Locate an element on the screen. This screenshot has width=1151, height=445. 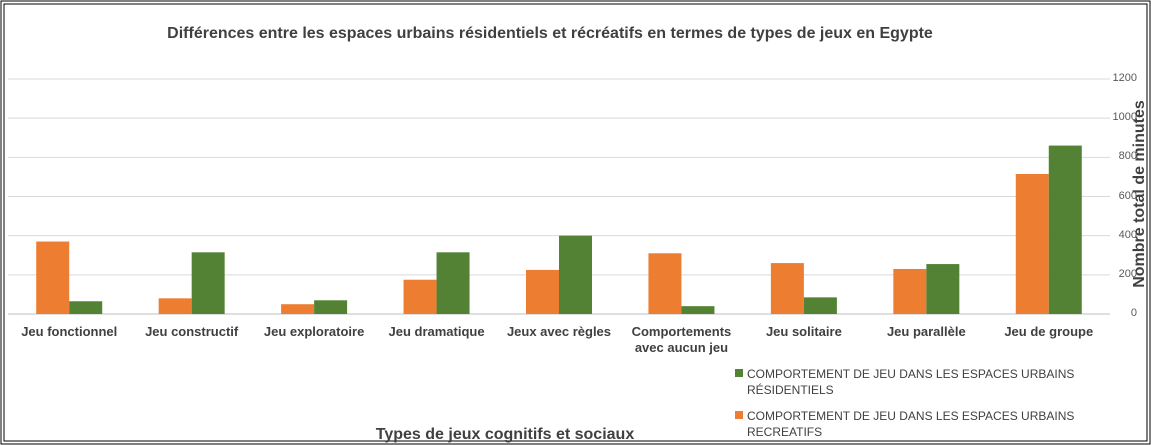
x-tick-label: Jeu dramatique is located at coordinates (436, 331).